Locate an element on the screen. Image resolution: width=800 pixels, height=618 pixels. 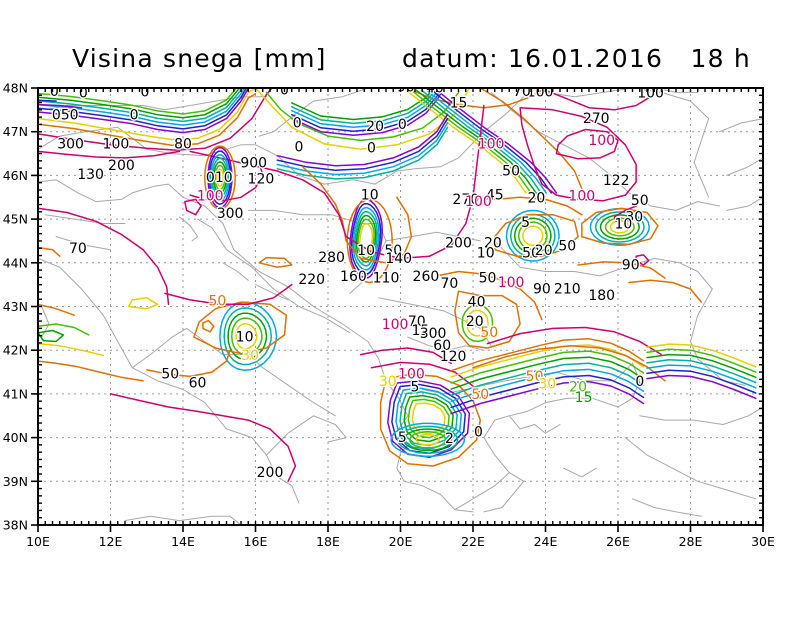
contour-label: 50 is located at coordinates (489, 333).